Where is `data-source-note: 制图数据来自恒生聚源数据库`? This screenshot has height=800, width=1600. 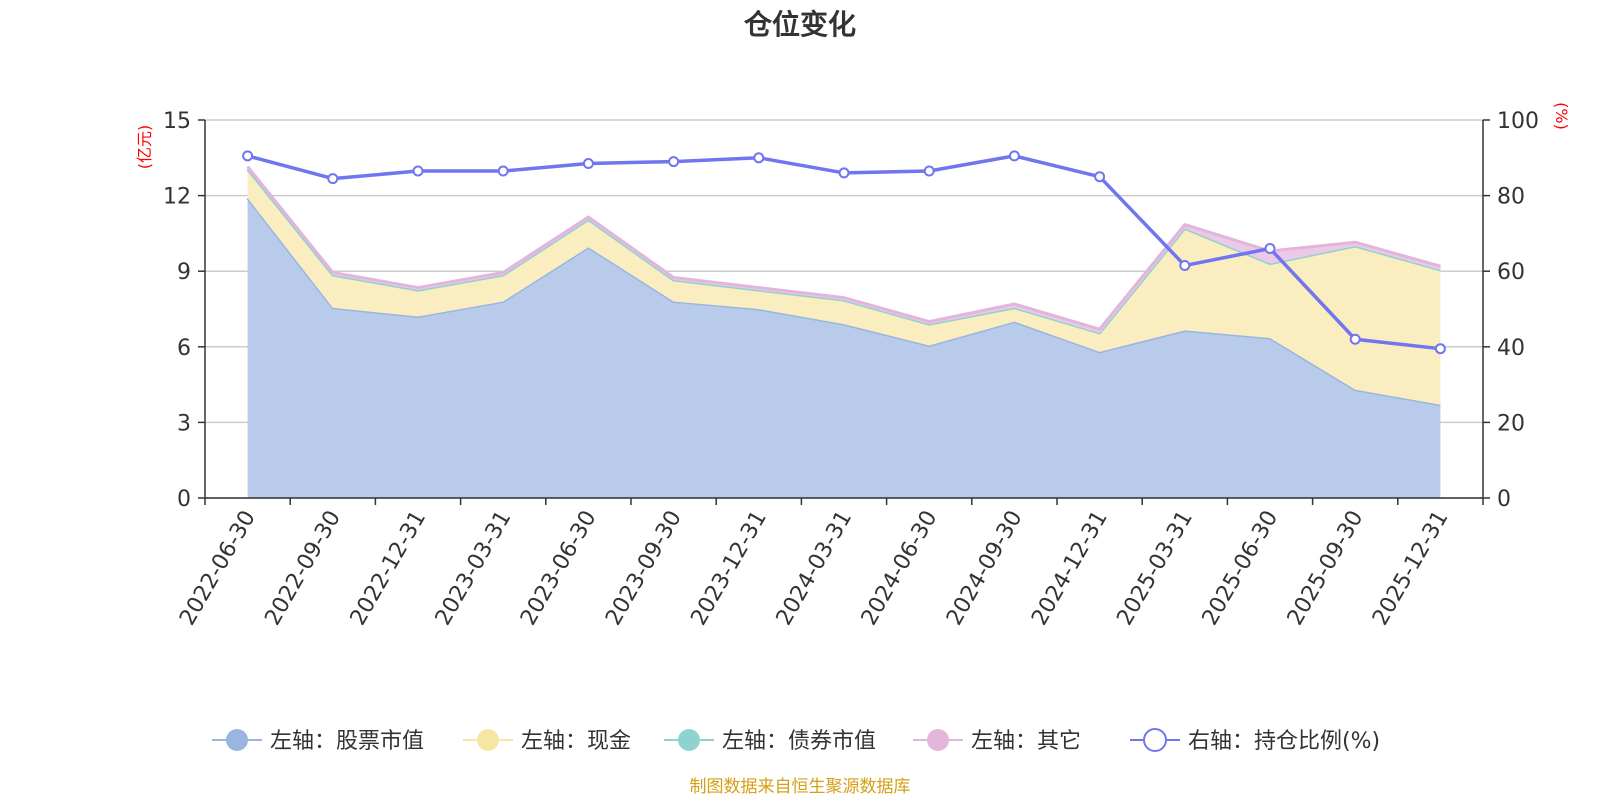 data-source-note: 制图数据来自恒生聚源数据库 is located at coordinates (800, 787).